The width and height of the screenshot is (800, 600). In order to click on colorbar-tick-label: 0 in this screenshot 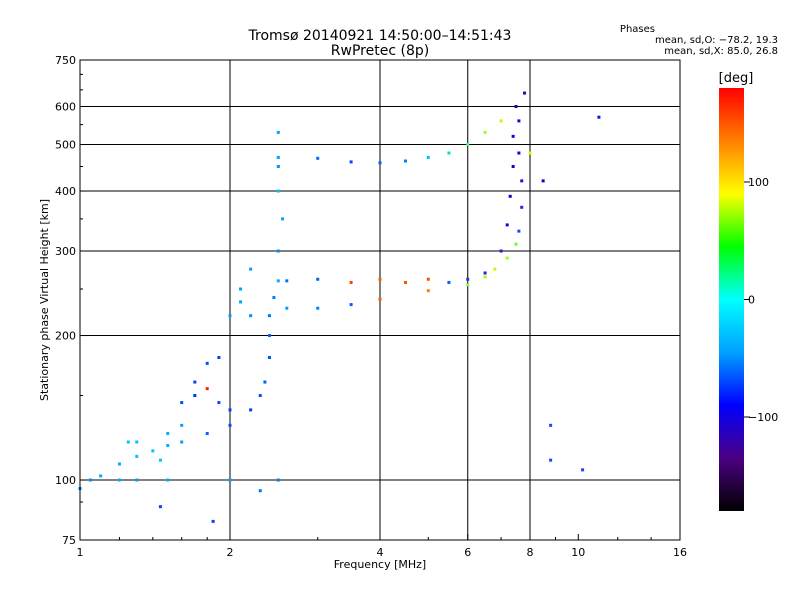, I will do `click(751, 300)`.